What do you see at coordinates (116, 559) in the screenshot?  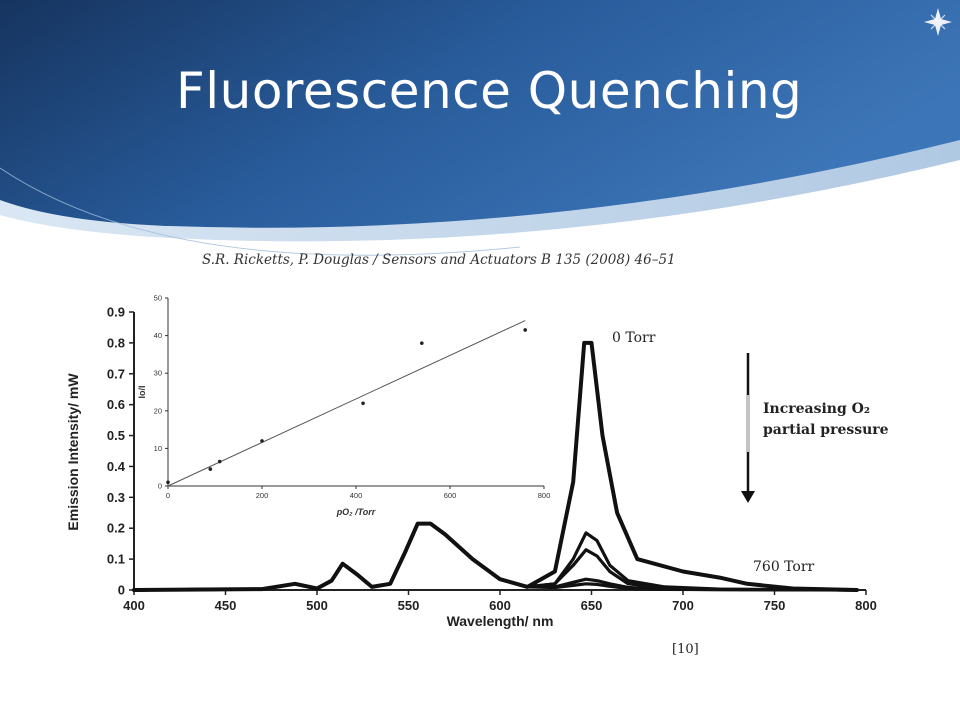 I see `main-y-tick-label: 0.1` at bounding box center [116, 559].